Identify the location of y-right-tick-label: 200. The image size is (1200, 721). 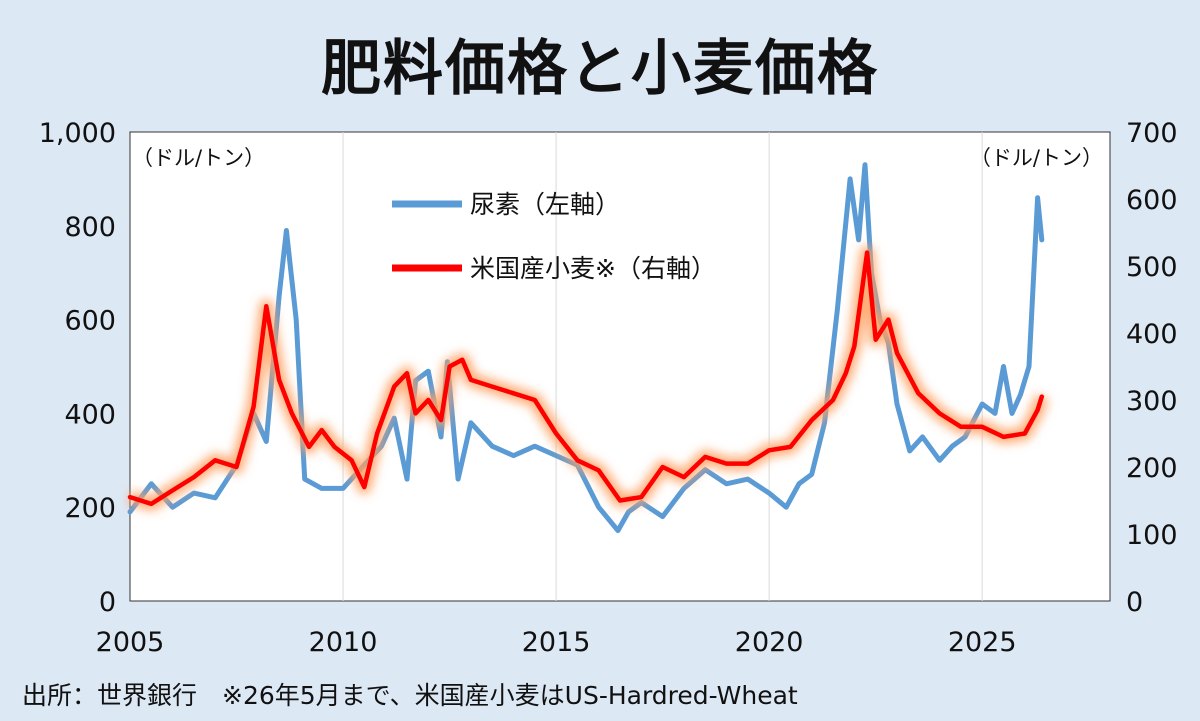
(1152, 468).